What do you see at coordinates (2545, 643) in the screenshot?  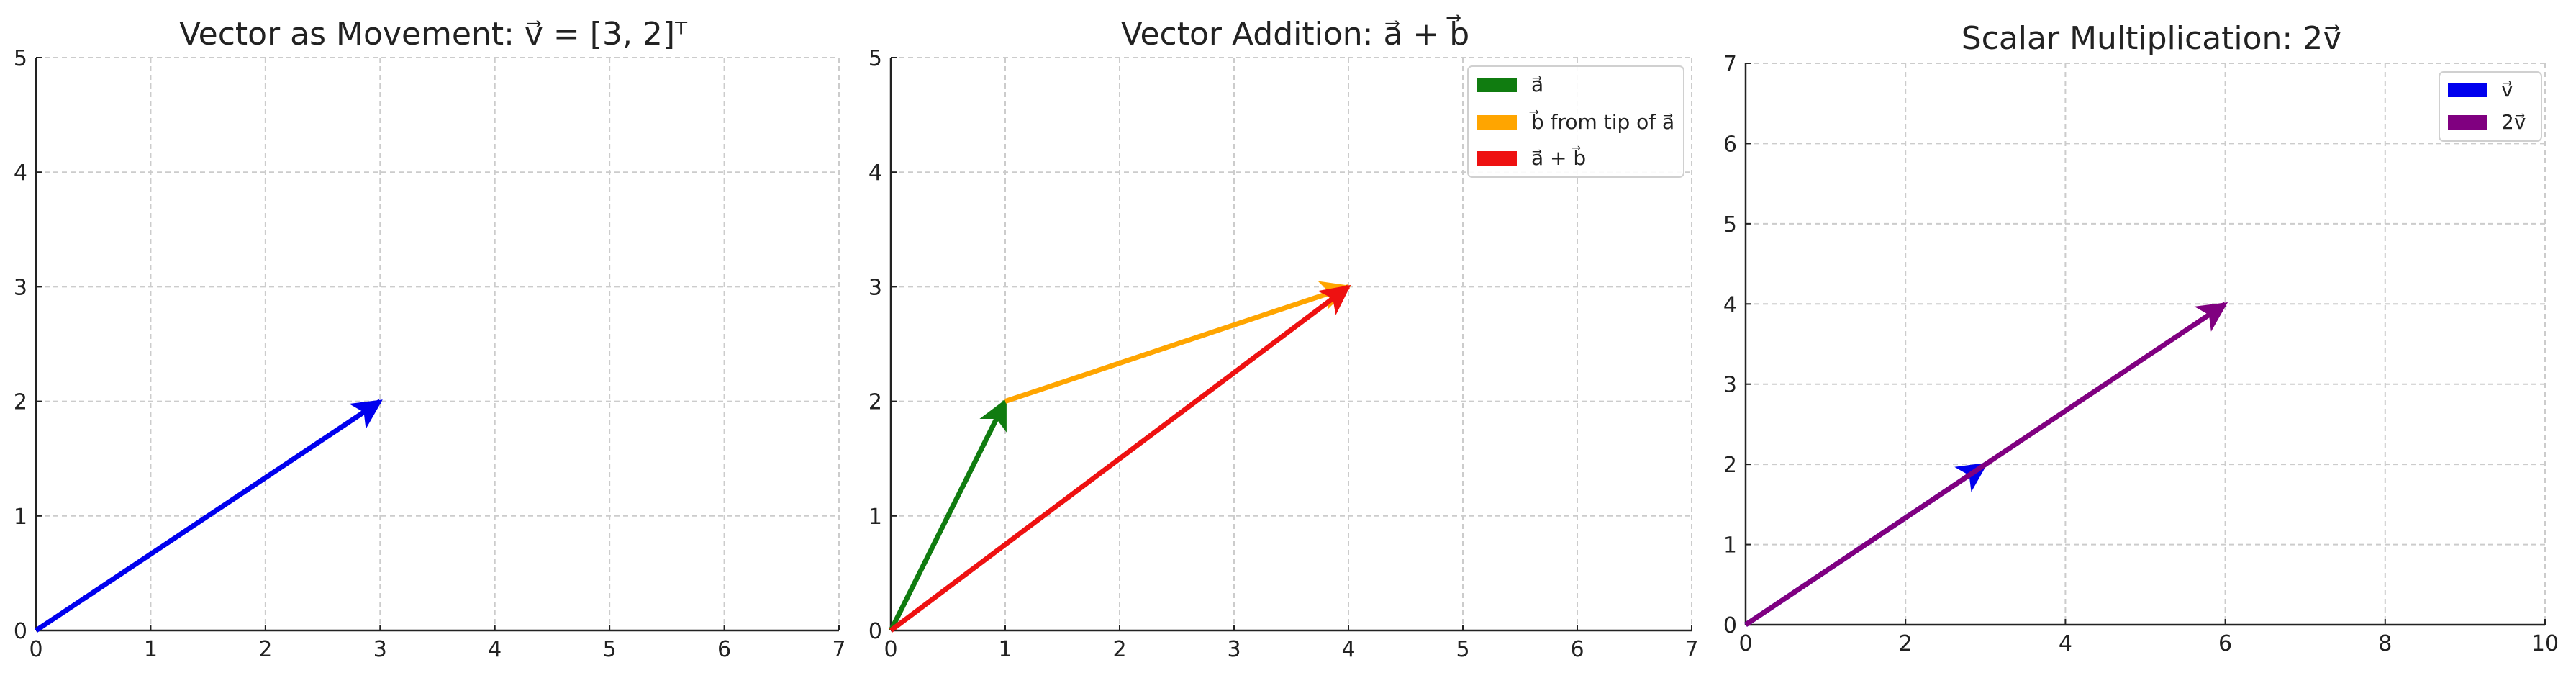 I see `x-tick-label: 10` at bounding box center [2545, 643].